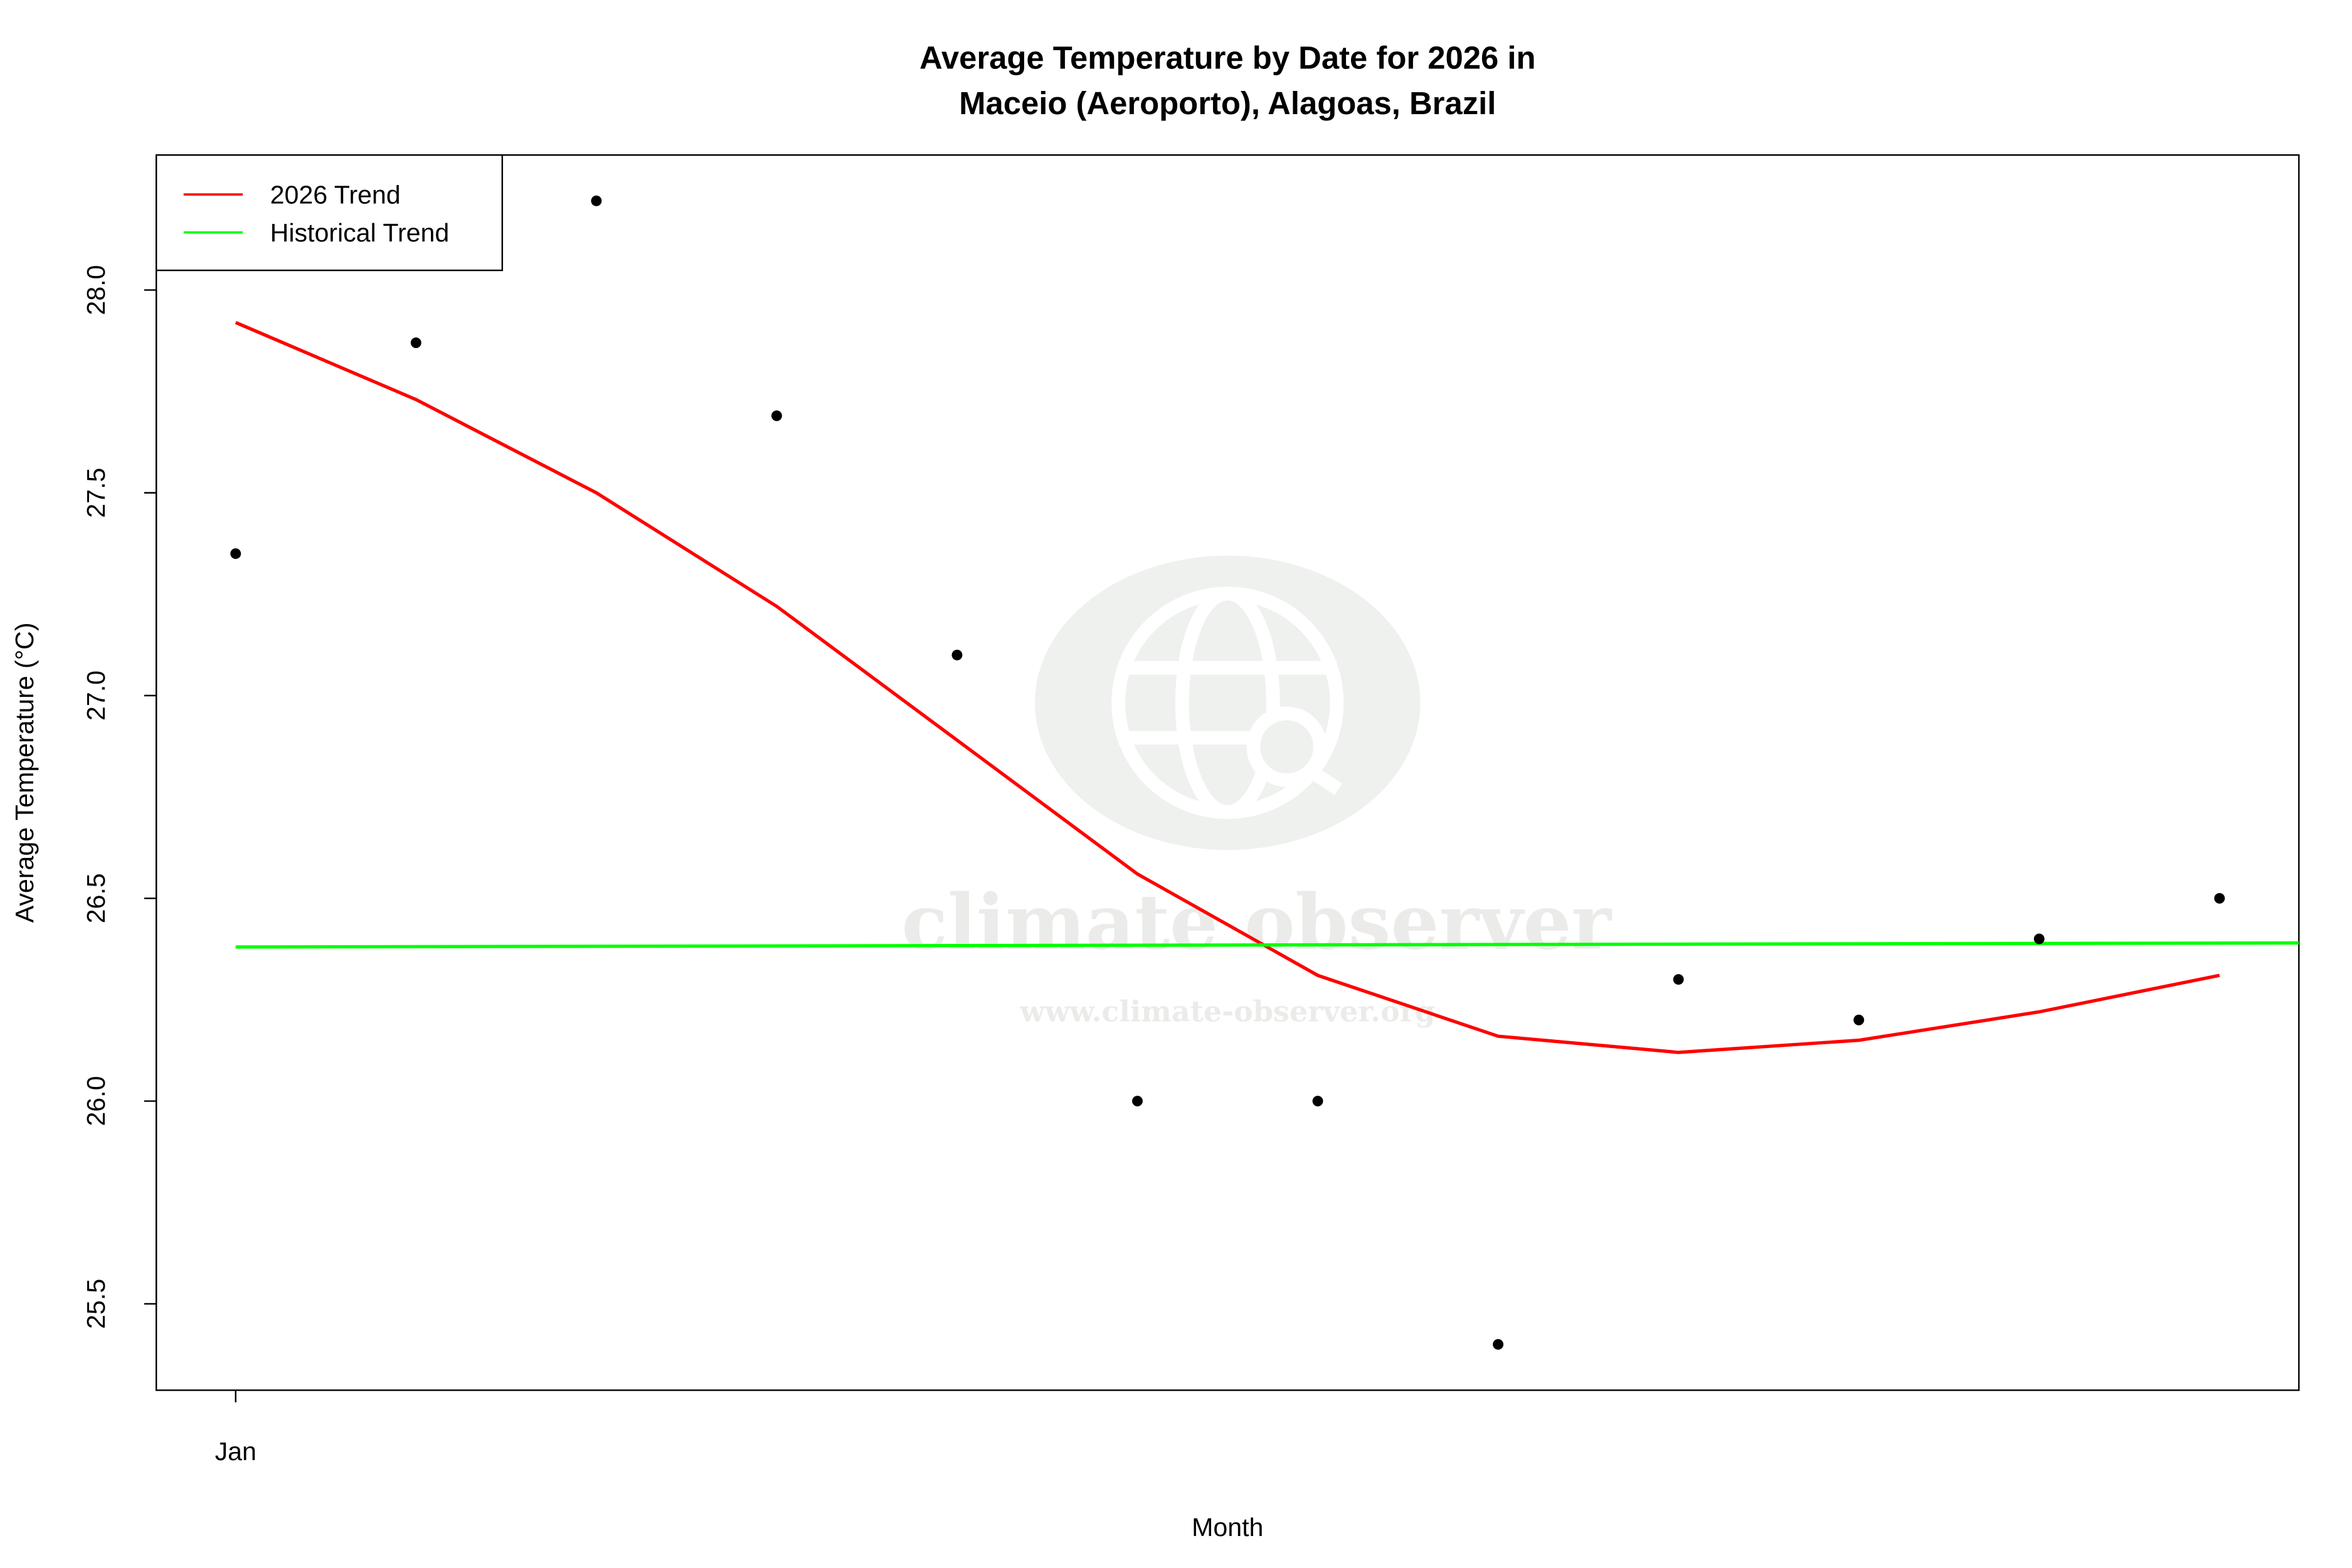  Describe the element at coordinates (236, 1452) in the screenshot. I see `x-tick-label: Jan` at that location.